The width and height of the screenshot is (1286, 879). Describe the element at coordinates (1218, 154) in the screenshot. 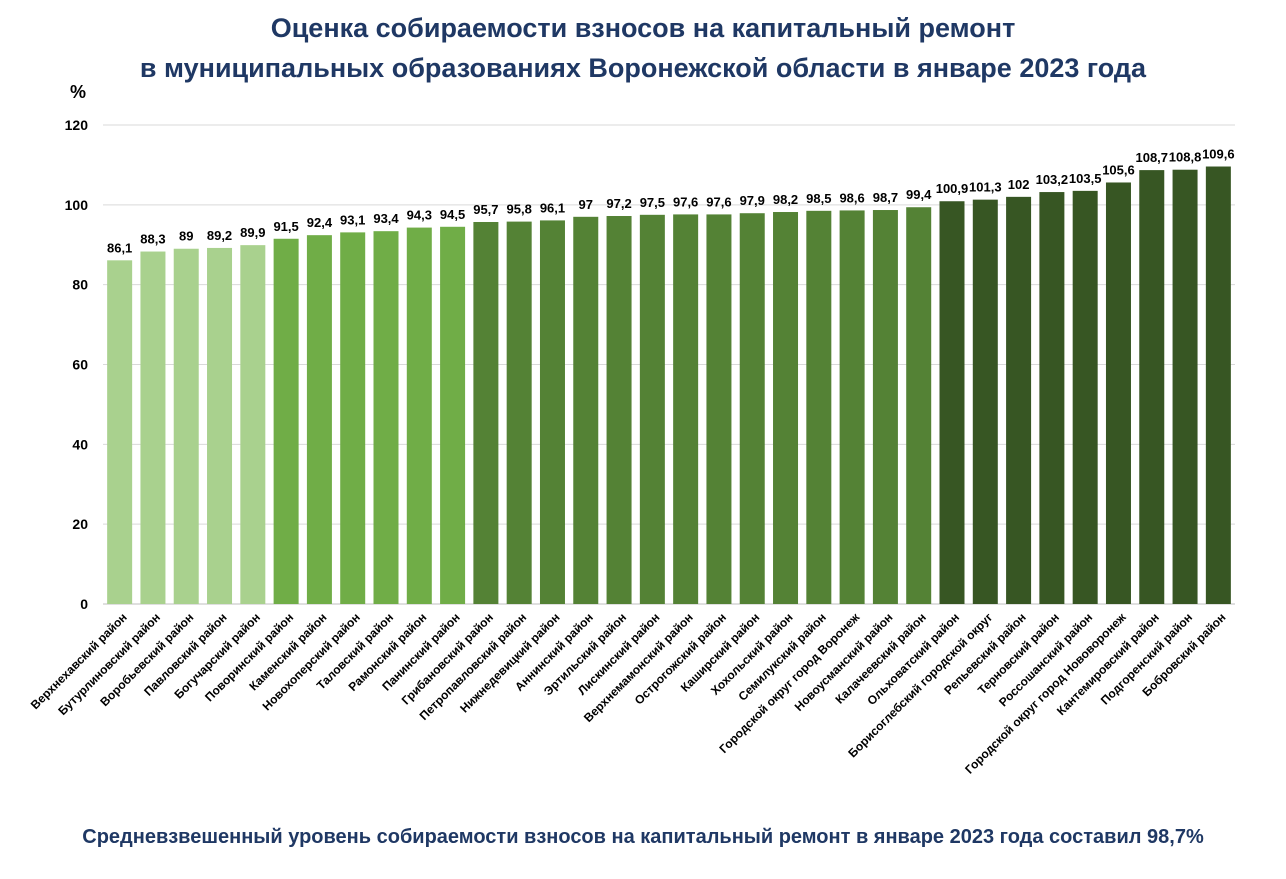

I see `bar-value-label: 109,6` at that location.